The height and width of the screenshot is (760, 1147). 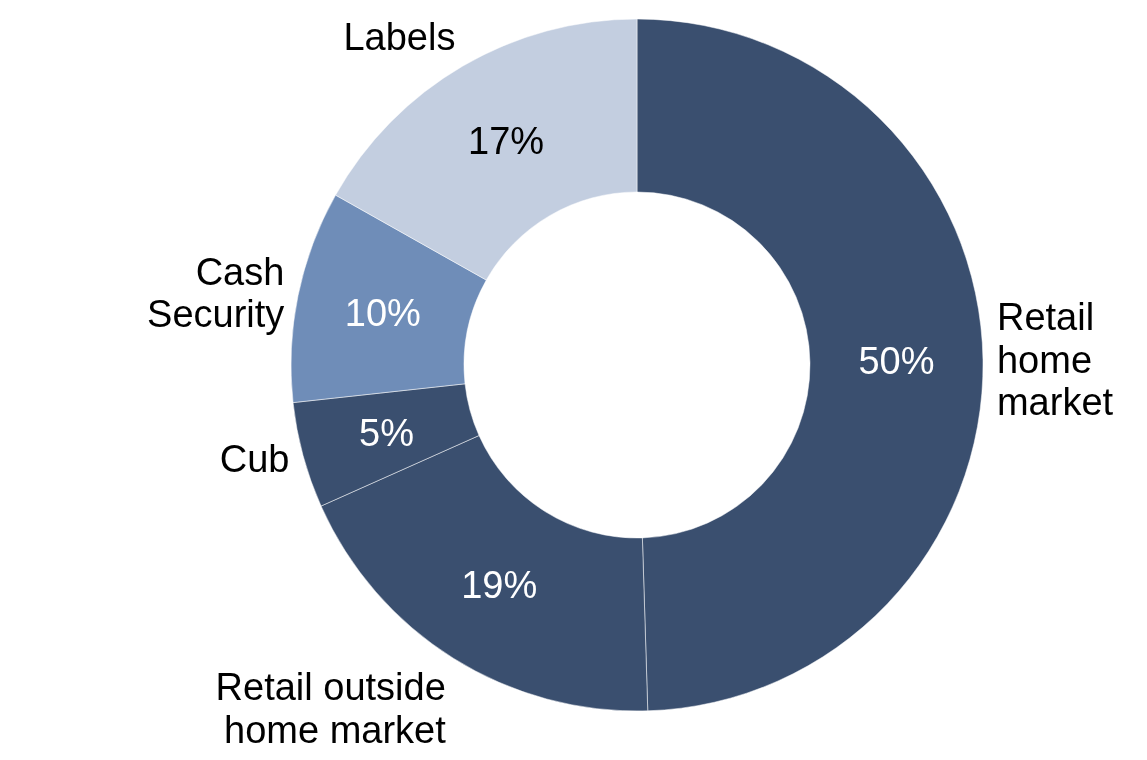 What do you see at coordinates (506, 141) in the screenshot?
I see `data-label: 17%` at bounding box center [506, 141].